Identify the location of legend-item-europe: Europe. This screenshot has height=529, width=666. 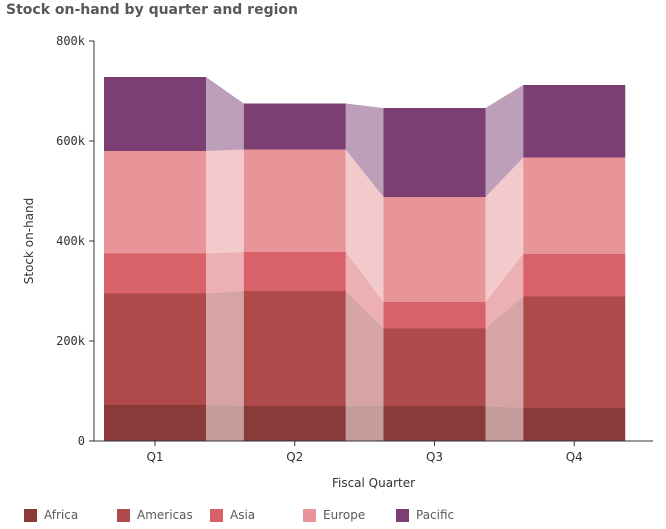
(334, 515).